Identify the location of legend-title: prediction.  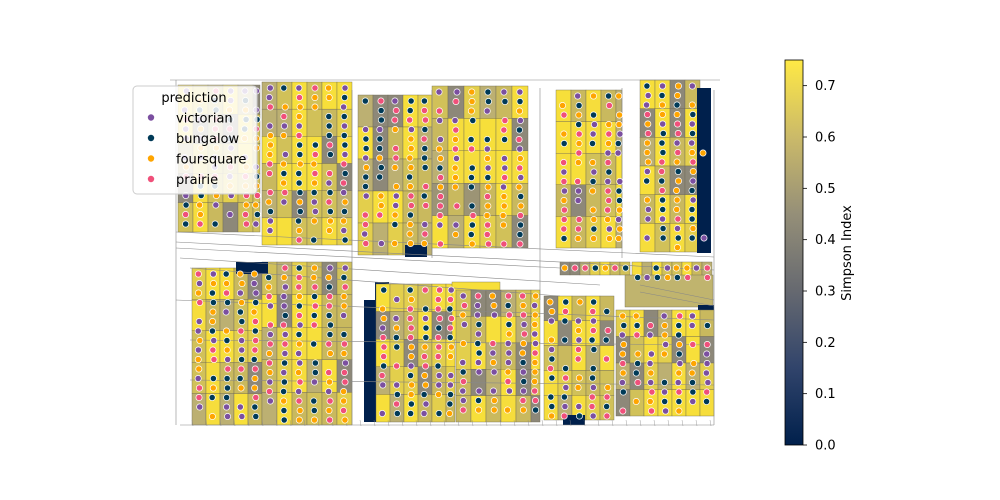
(193, 98).